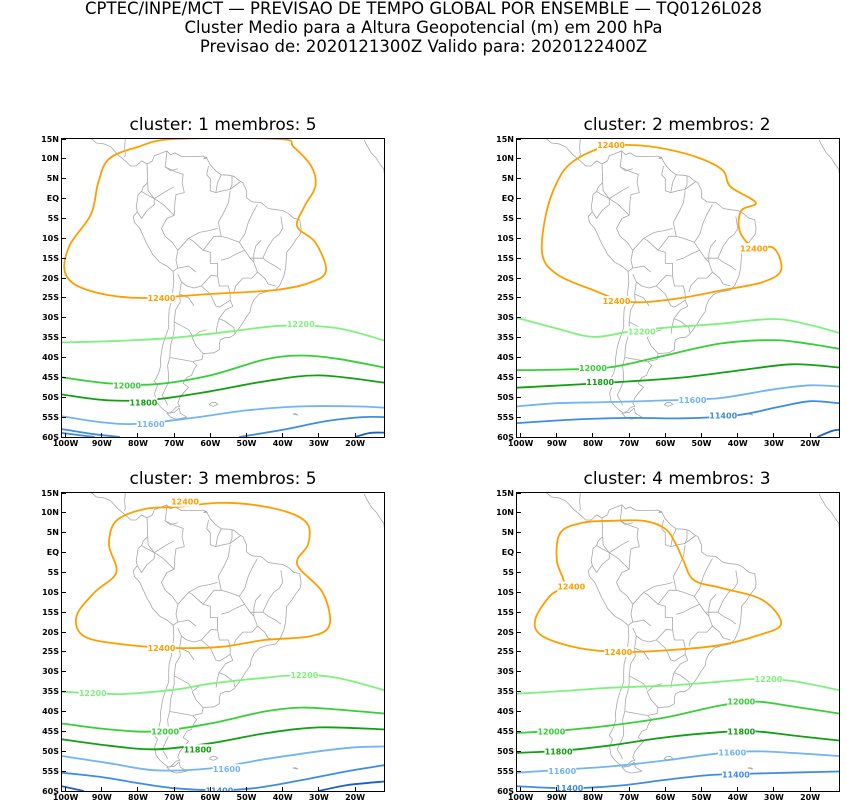 This screenshot has height=803, width=847. Describe the element at coordinates (373, 156) in the screenshot. I see `coastline-africa` at that location.